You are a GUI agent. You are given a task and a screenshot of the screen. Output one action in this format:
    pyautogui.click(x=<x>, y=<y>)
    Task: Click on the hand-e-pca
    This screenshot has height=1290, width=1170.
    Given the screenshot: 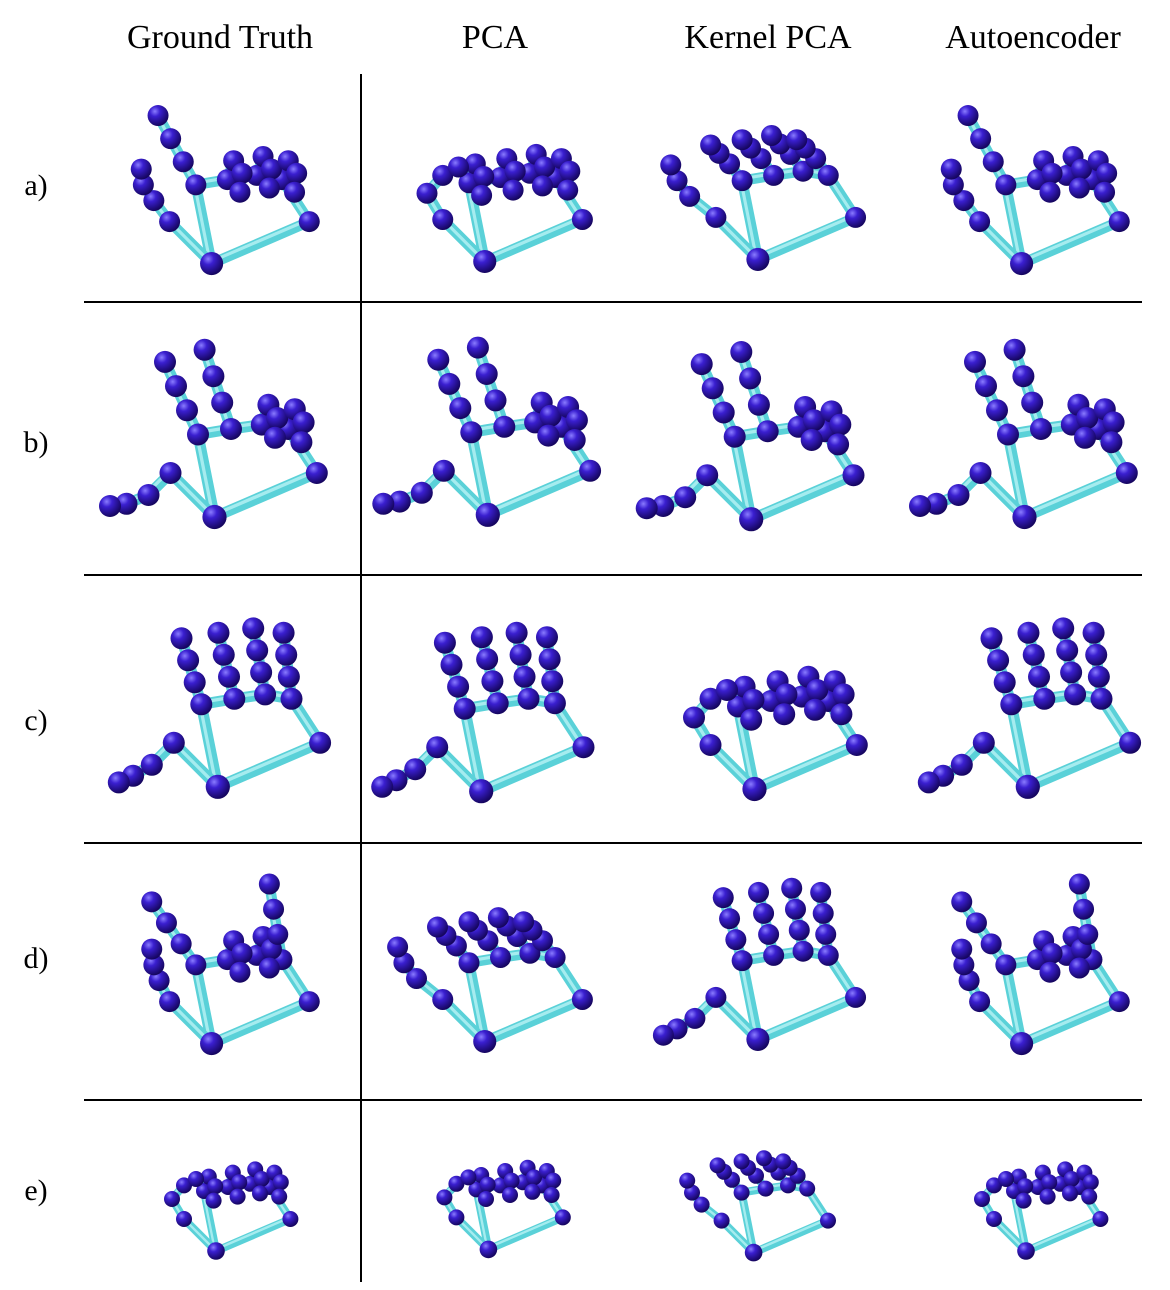 What is the action you would take?
    pyautogui.click(x=503, y=1209)
    